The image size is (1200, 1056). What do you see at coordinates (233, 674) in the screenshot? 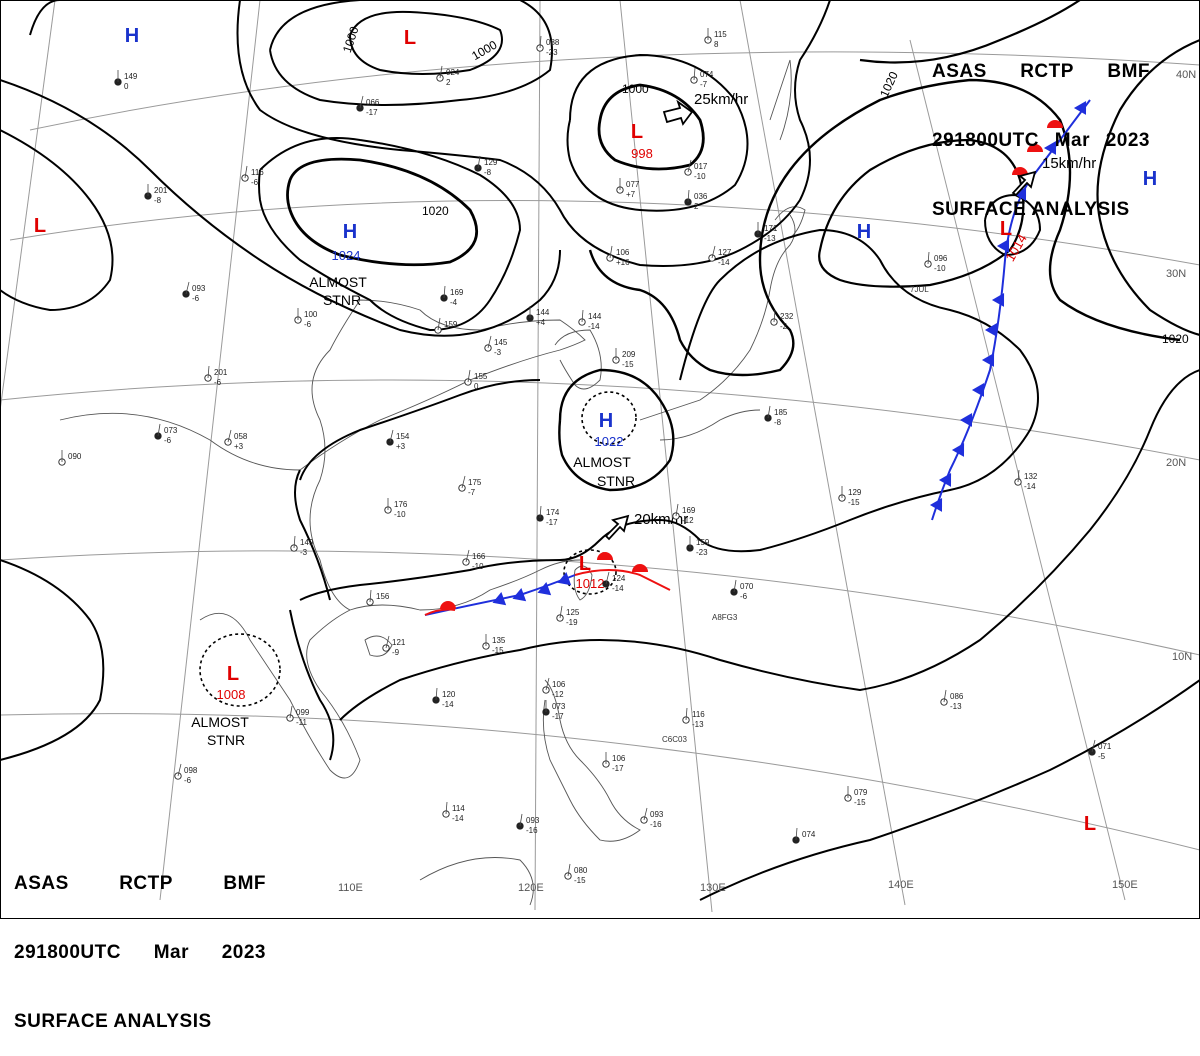
I see `low-center-l-scs: L` at bounding box center [233, 674].